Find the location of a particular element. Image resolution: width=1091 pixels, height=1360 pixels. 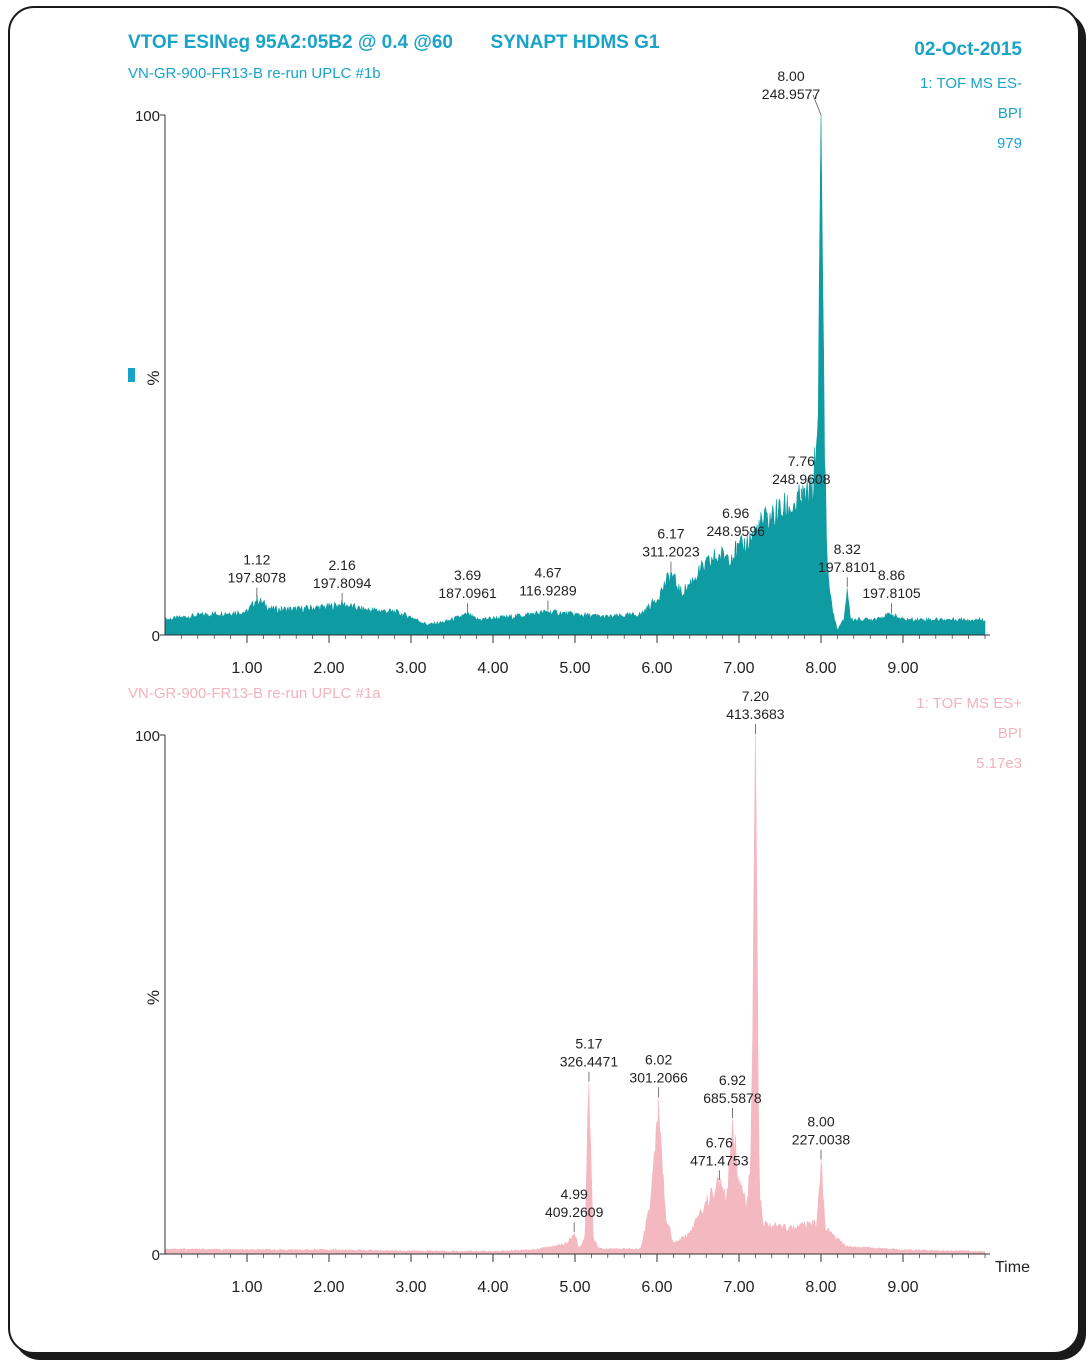

peak-leader-line is located at coordinates (817, 105).